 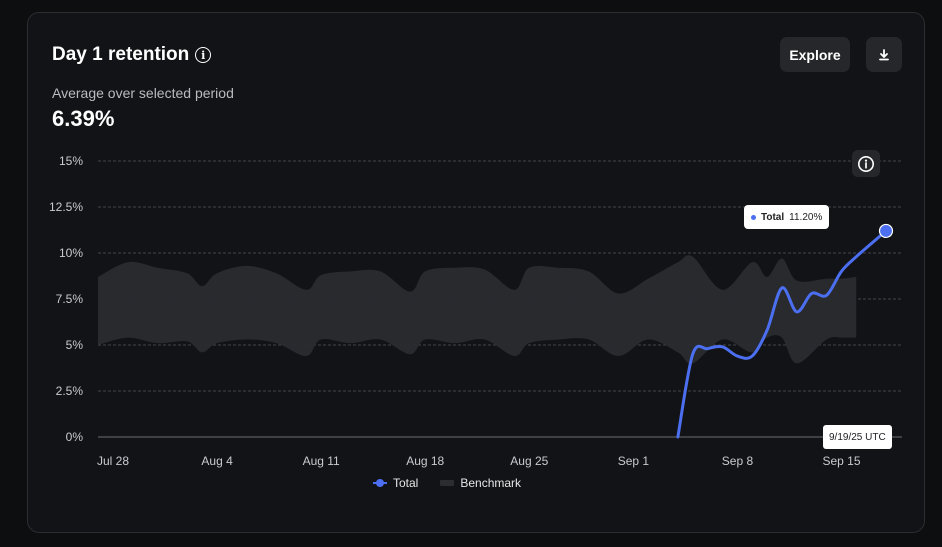 What do you see at coordinates (738, 461) in the screenshot?
I see `x-tick-label: Sep 8` at bounding box center [738, 461].